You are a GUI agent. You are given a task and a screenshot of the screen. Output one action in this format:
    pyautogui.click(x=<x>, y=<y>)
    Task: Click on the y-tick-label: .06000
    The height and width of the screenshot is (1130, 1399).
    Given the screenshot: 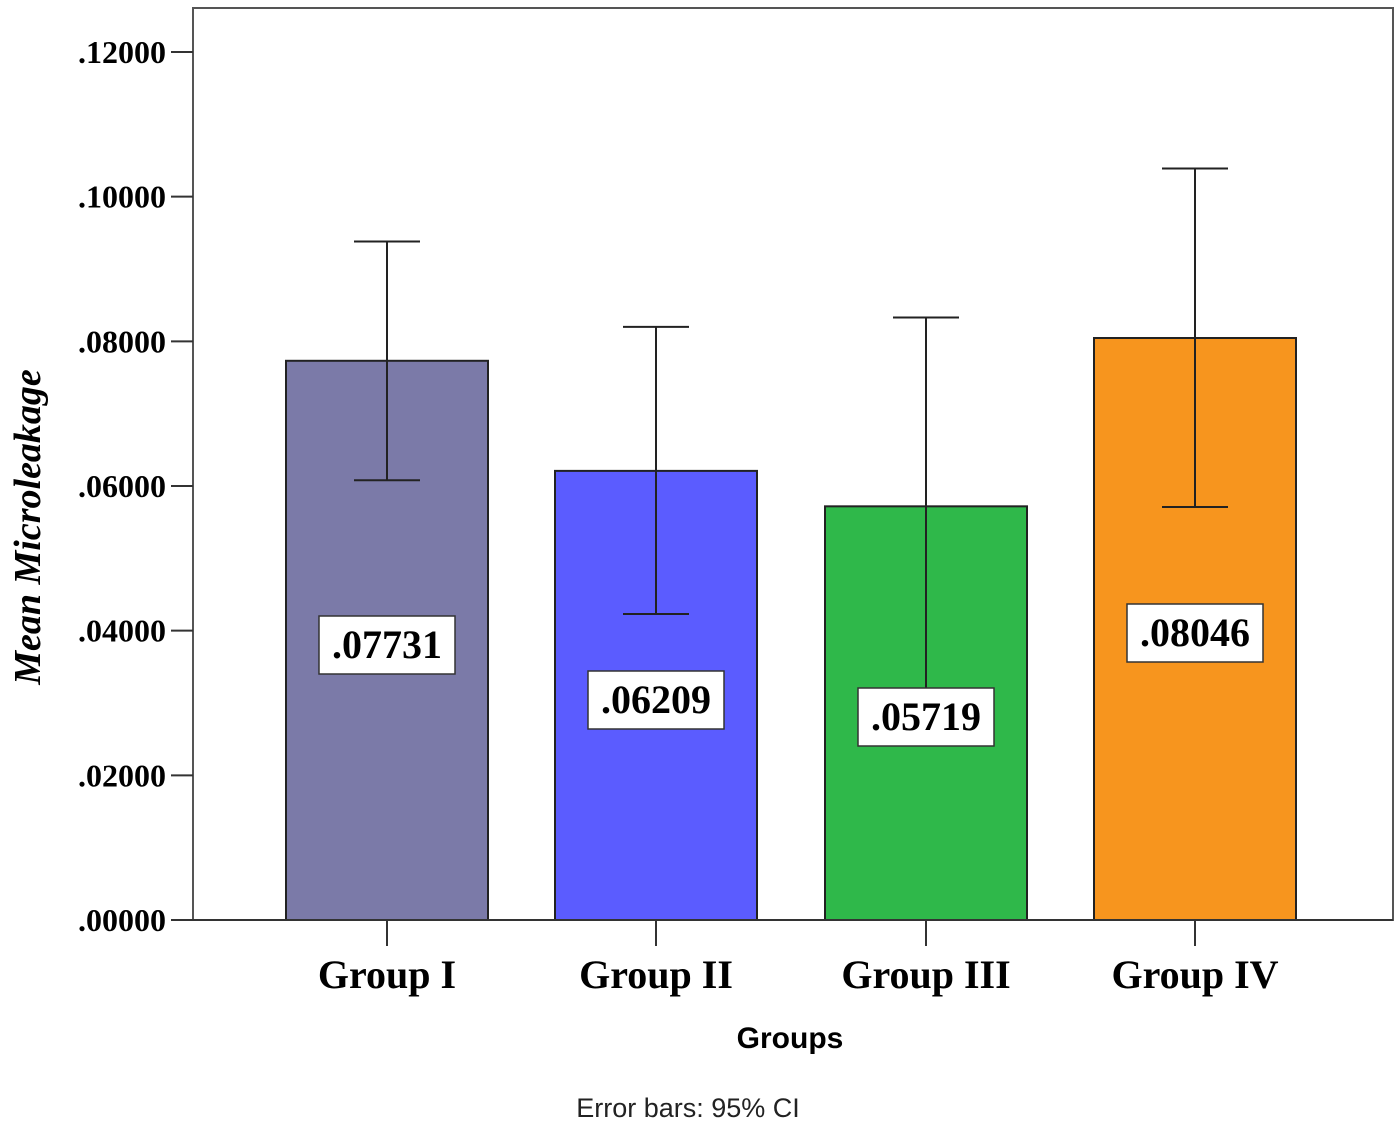 What is the action you would take?
    pyautogui.click(x=122, y=486)
    